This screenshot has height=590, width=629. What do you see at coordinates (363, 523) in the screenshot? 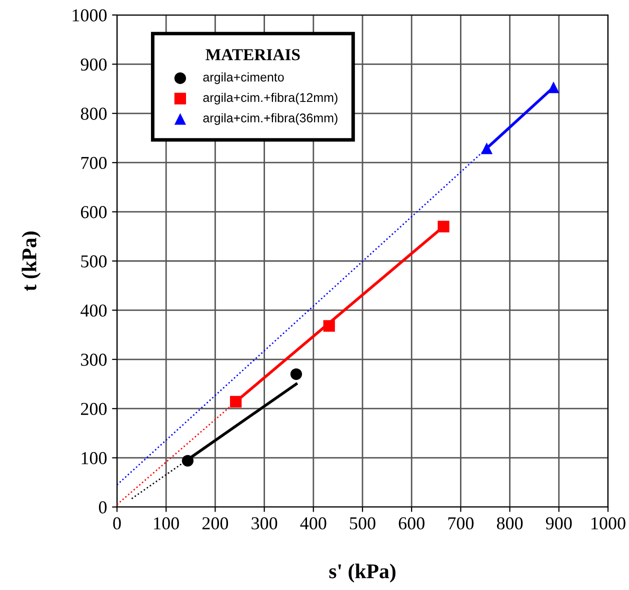
I see `x-tick-label: 500` at bounding box center [363, 523].